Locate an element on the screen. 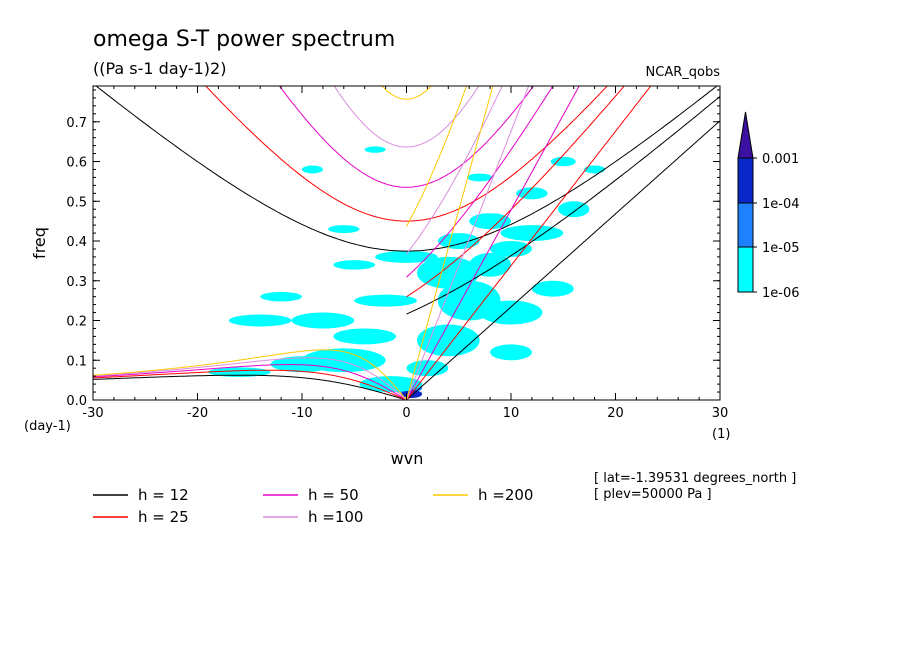 The image size is (904, 654). x-tick-label: -30 is located at coordinates (92, 413).